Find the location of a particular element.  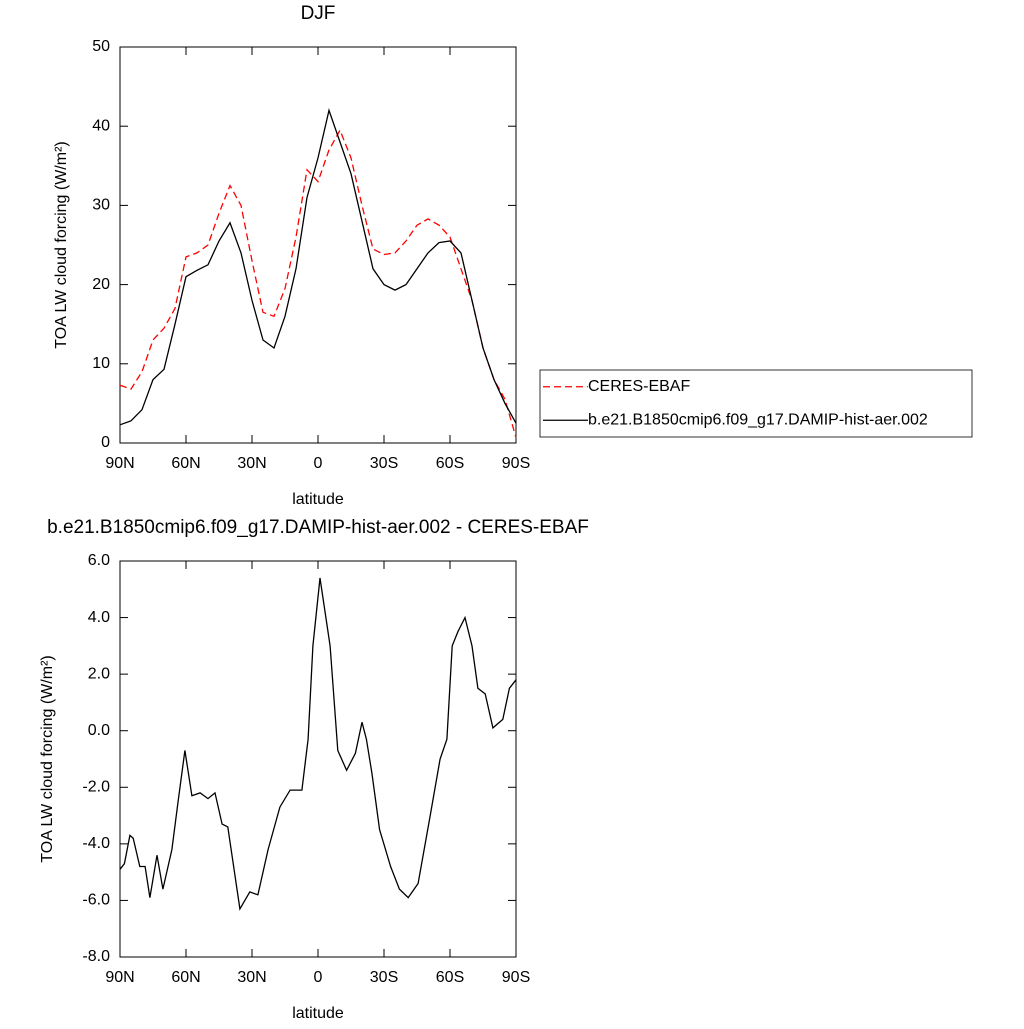

y-tick-label: 20 is located at coordinates (101, 284).